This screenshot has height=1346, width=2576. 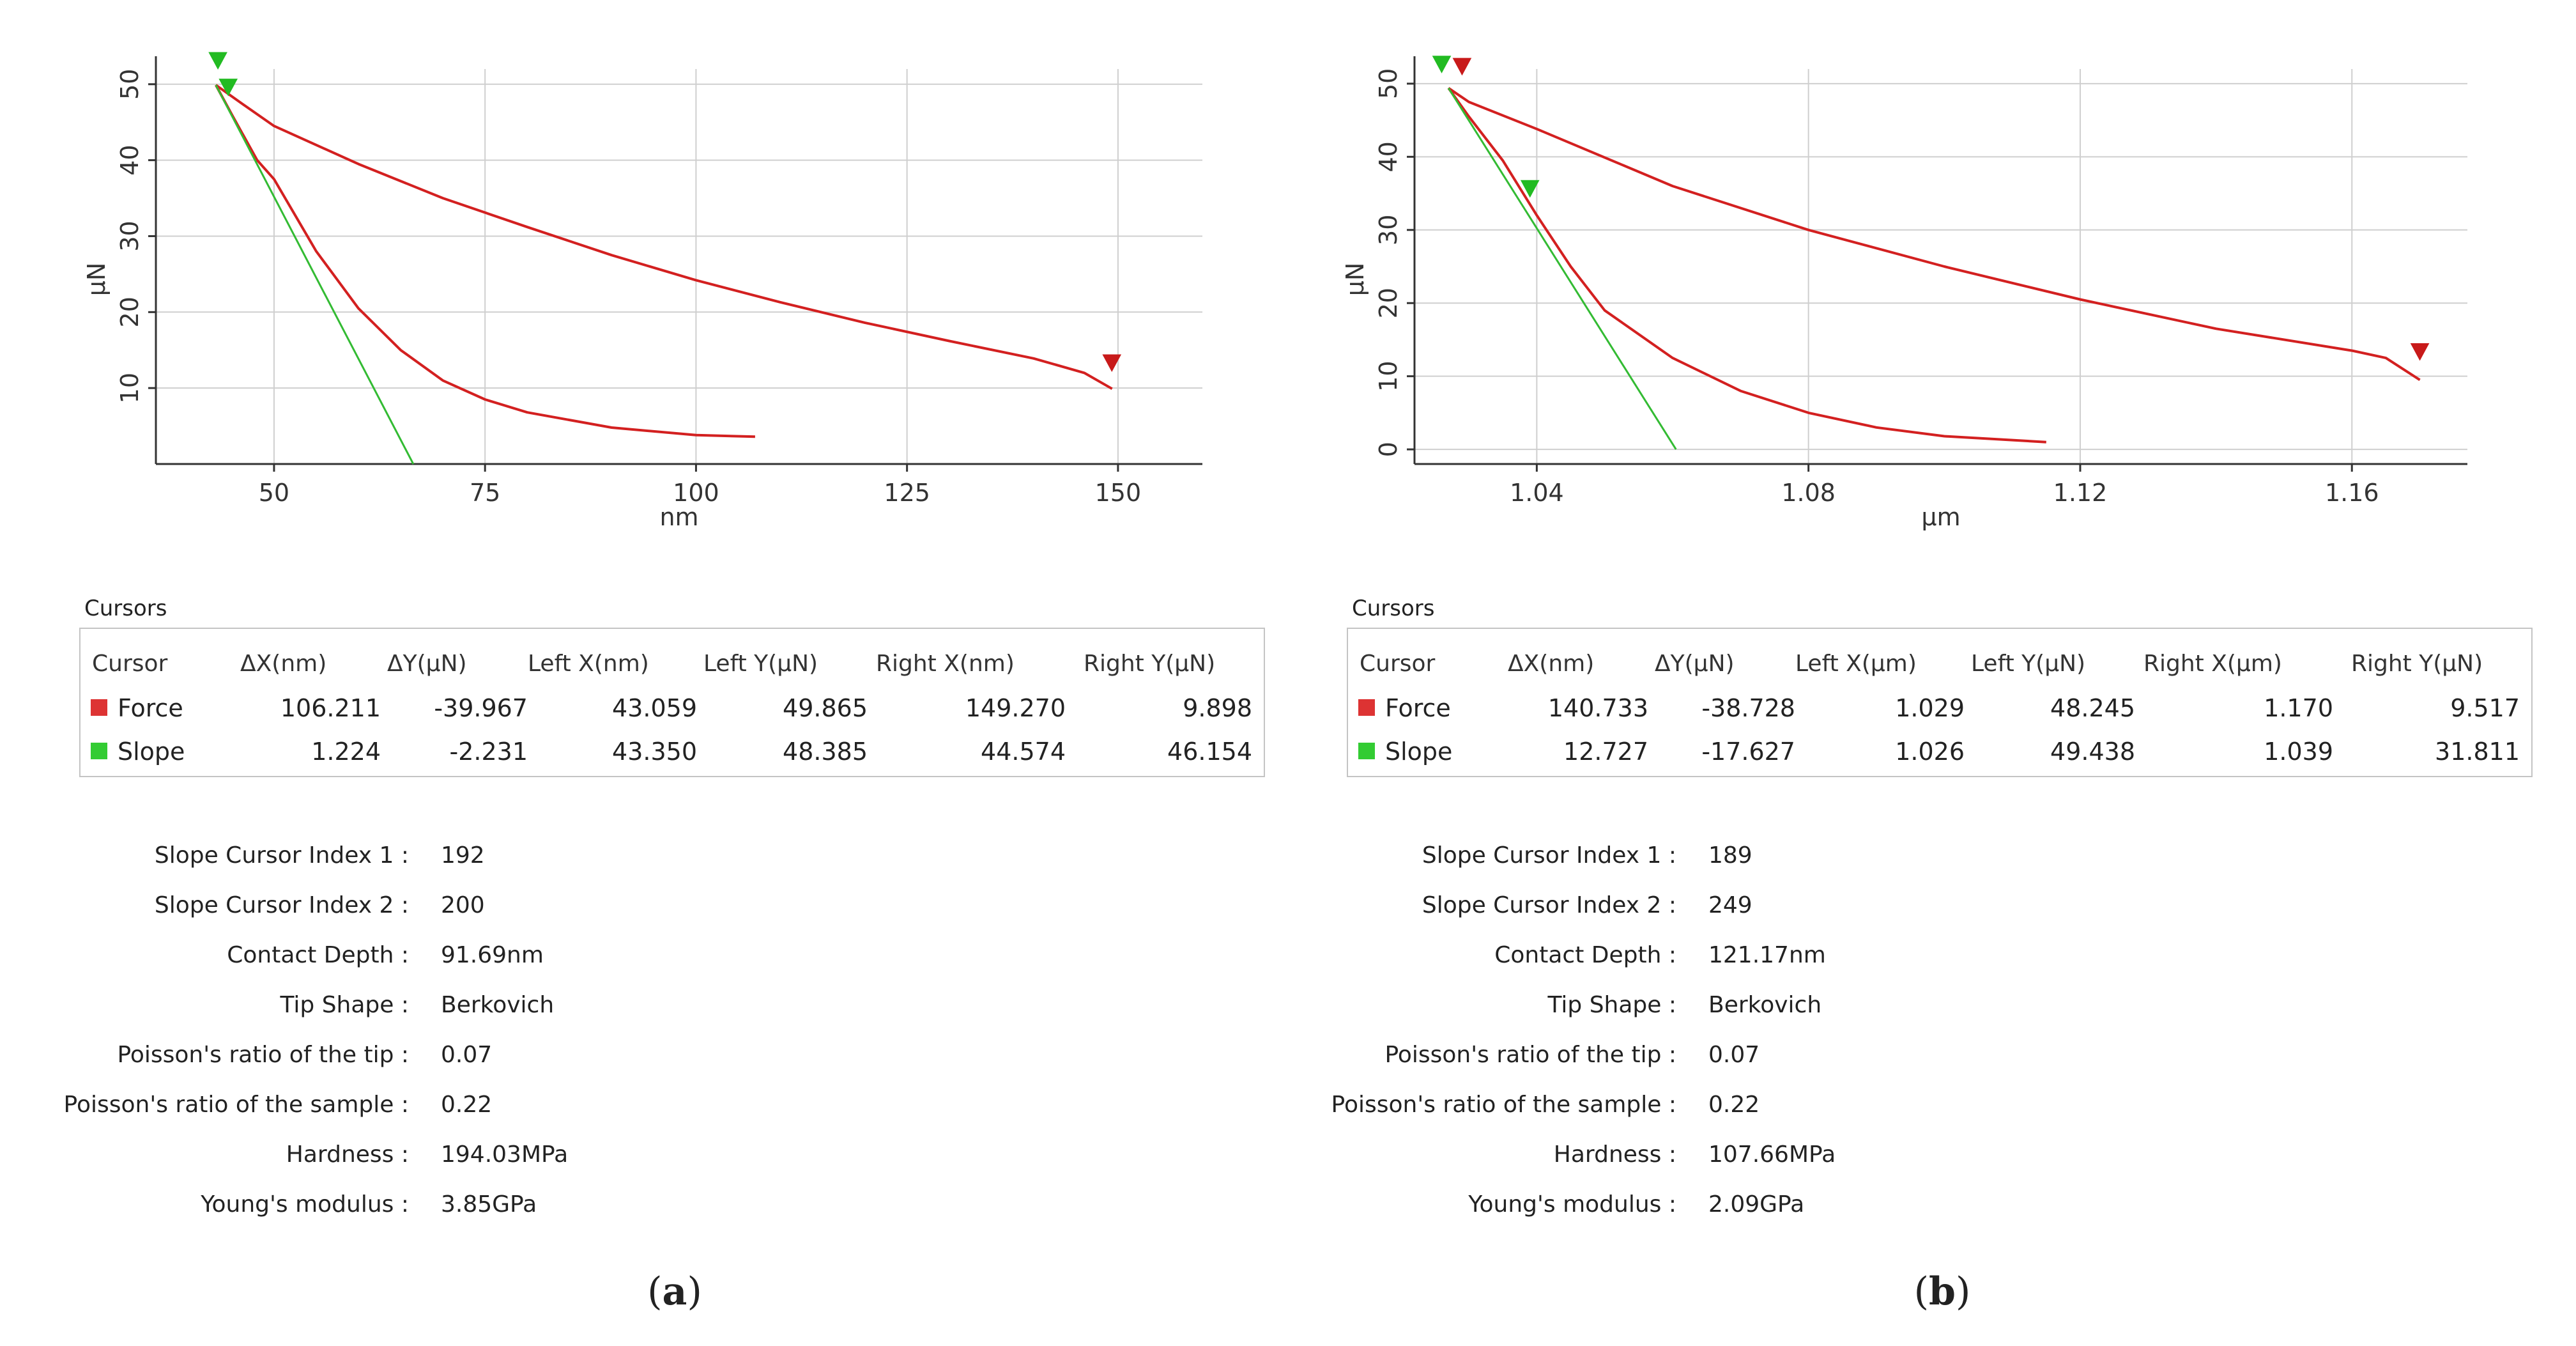 What do you see at coordinates (1730, 905) in the screenshot?
I see `parameter-value: 249` at bounding box center [1730, 905].